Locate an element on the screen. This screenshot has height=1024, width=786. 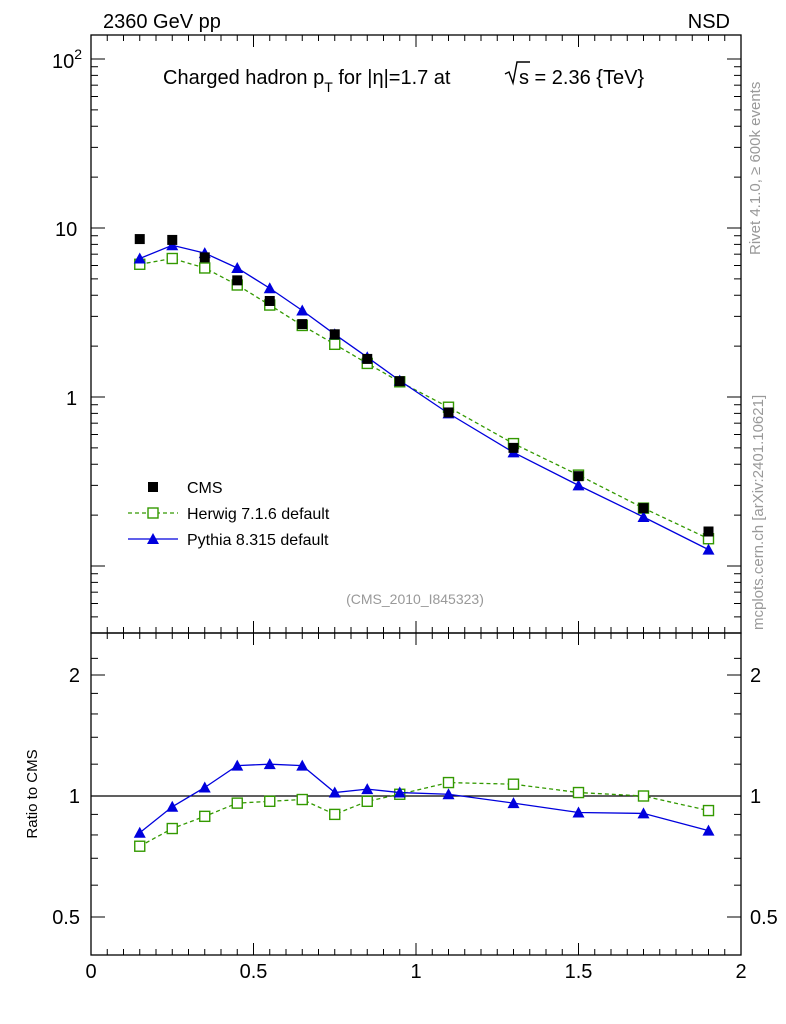
legend-herwig-marker is located at coordinates (153, 513).